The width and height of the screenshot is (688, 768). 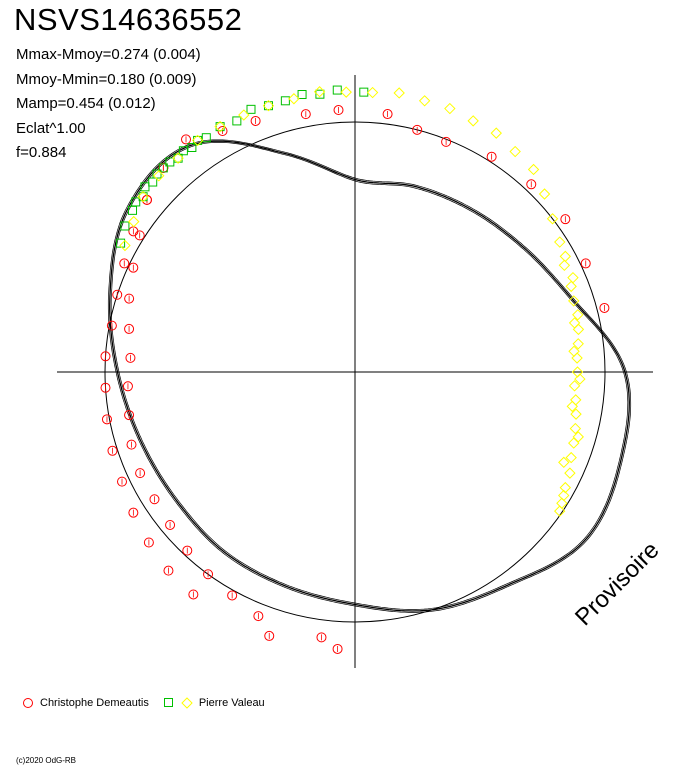 What do you see at coordinates (108, 54) in the screenshot?
I see `stat-mmax-mmoy: Mmax-Mmoy=0.274 (0.004)` at bounding box center [108, 54].